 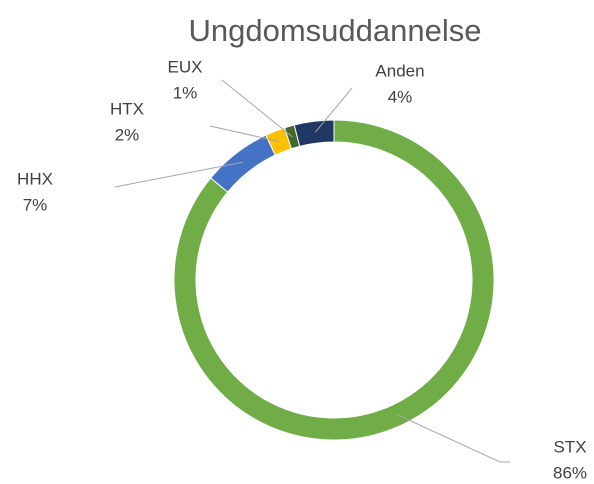 I want to click on slice-label-value: 7%, so click(x=35, y=204).